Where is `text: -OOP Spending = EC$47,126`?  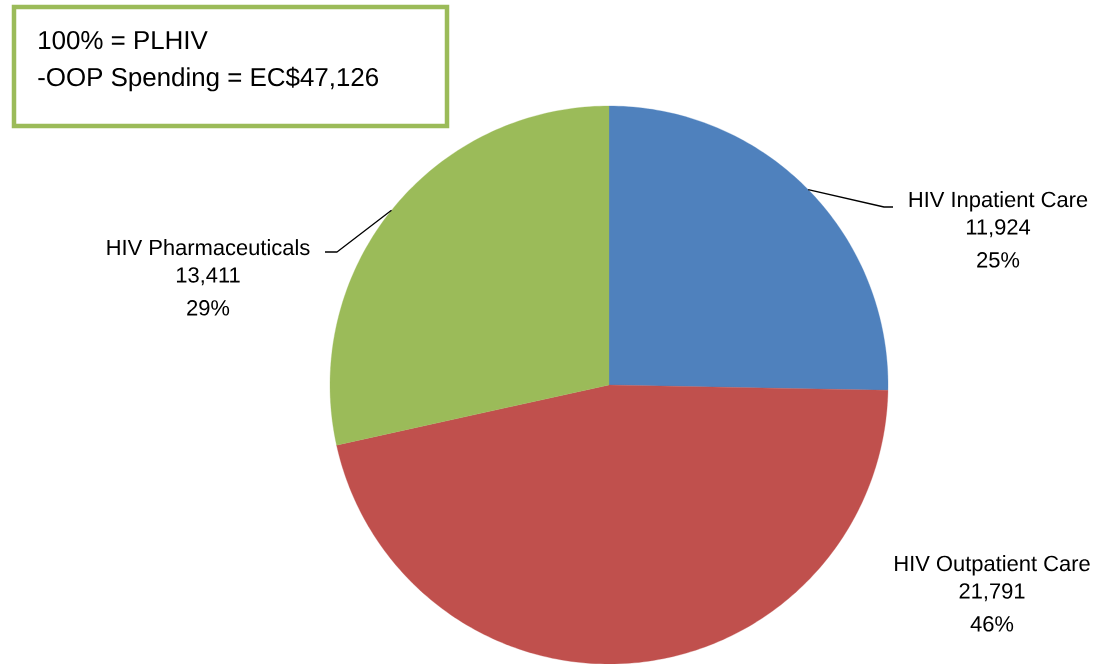
text: -OOP Spending = EC$47,126 is located at coordinates (208, 79).